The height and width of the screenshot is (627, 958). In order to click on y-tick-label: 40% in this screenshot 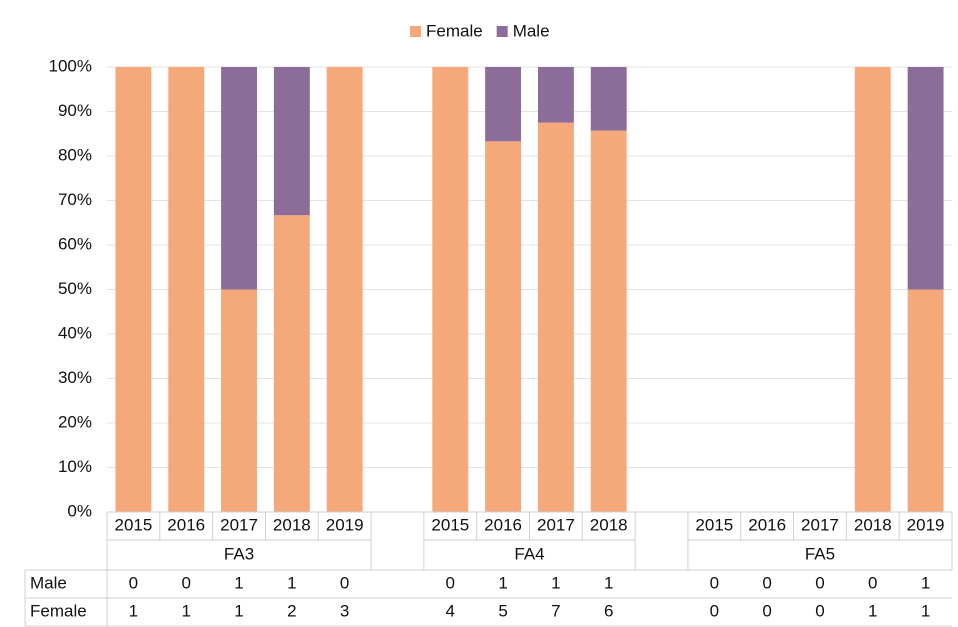, I will do `click(75, 332)`.